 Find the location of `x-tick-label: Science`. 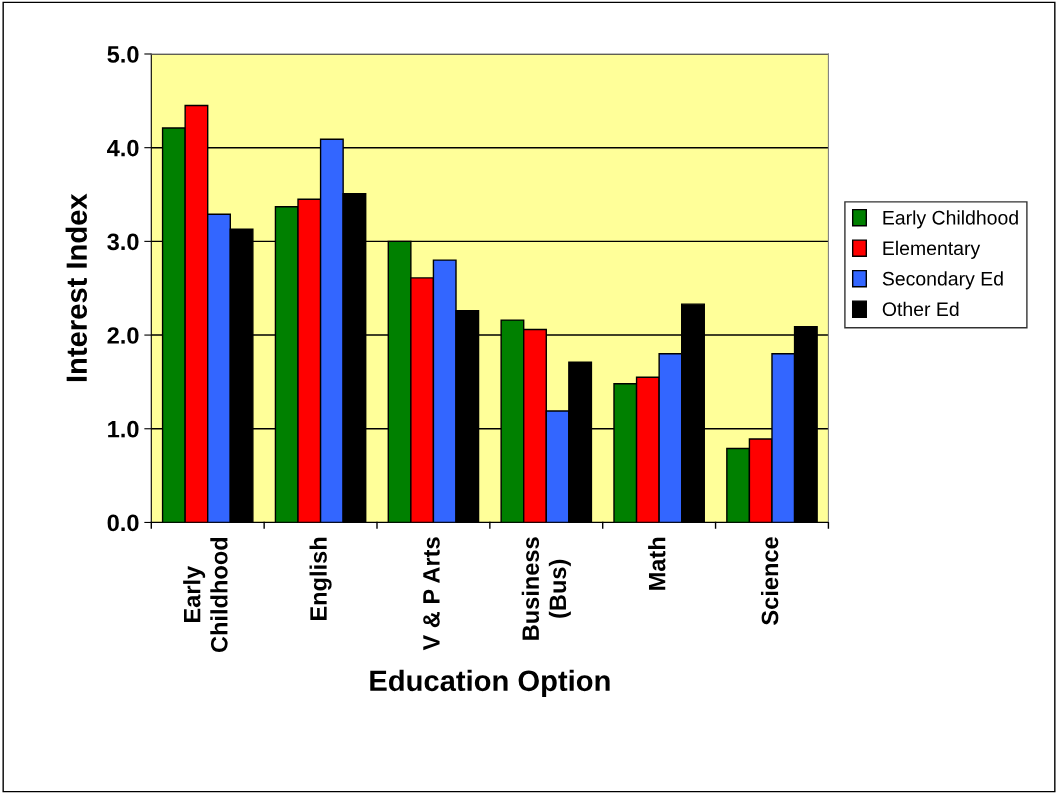

x-tick-label: Science is located at coordinates (769, 581).